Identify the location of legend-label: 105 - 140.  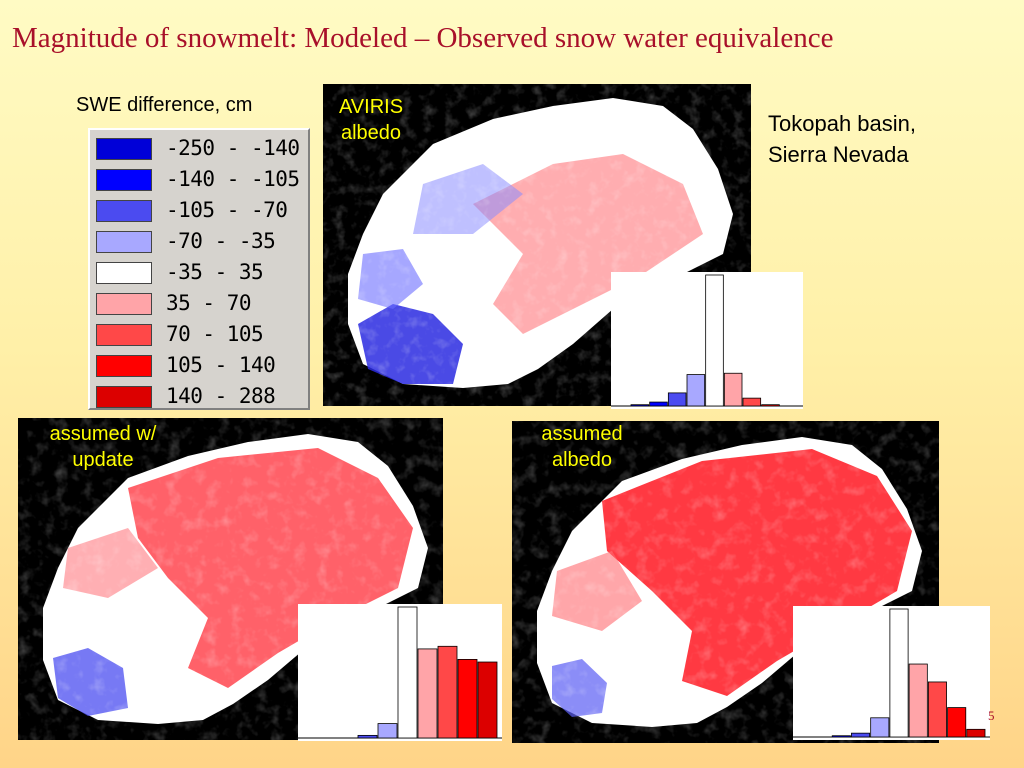
(221, 365).